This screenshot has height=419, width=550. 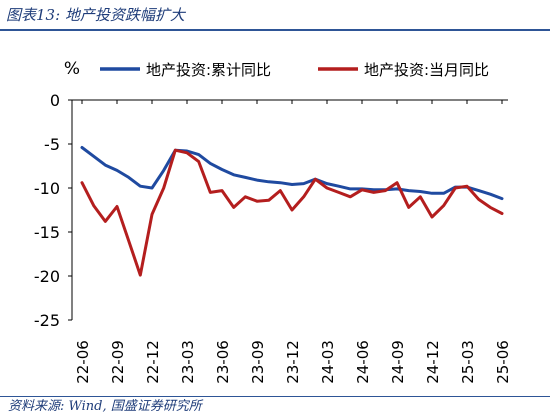 I want to click on legend: 地产投资:累计同比 地产投资:当月同比, so click(x=294, y=70).